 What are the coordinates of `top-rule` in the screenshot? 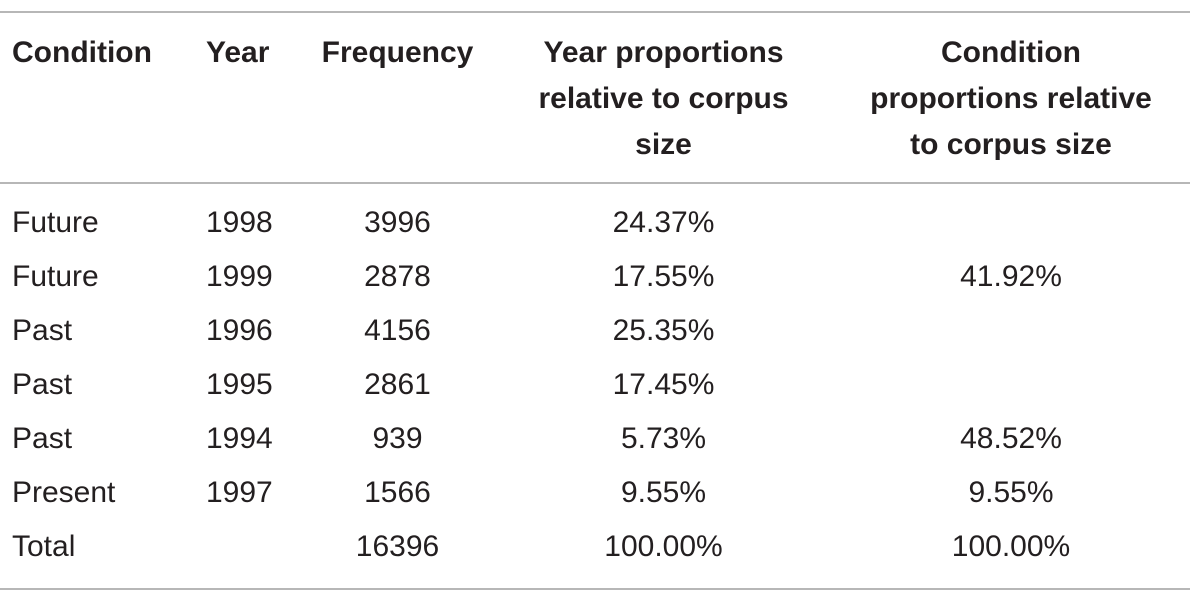 It's located at (595, 12).